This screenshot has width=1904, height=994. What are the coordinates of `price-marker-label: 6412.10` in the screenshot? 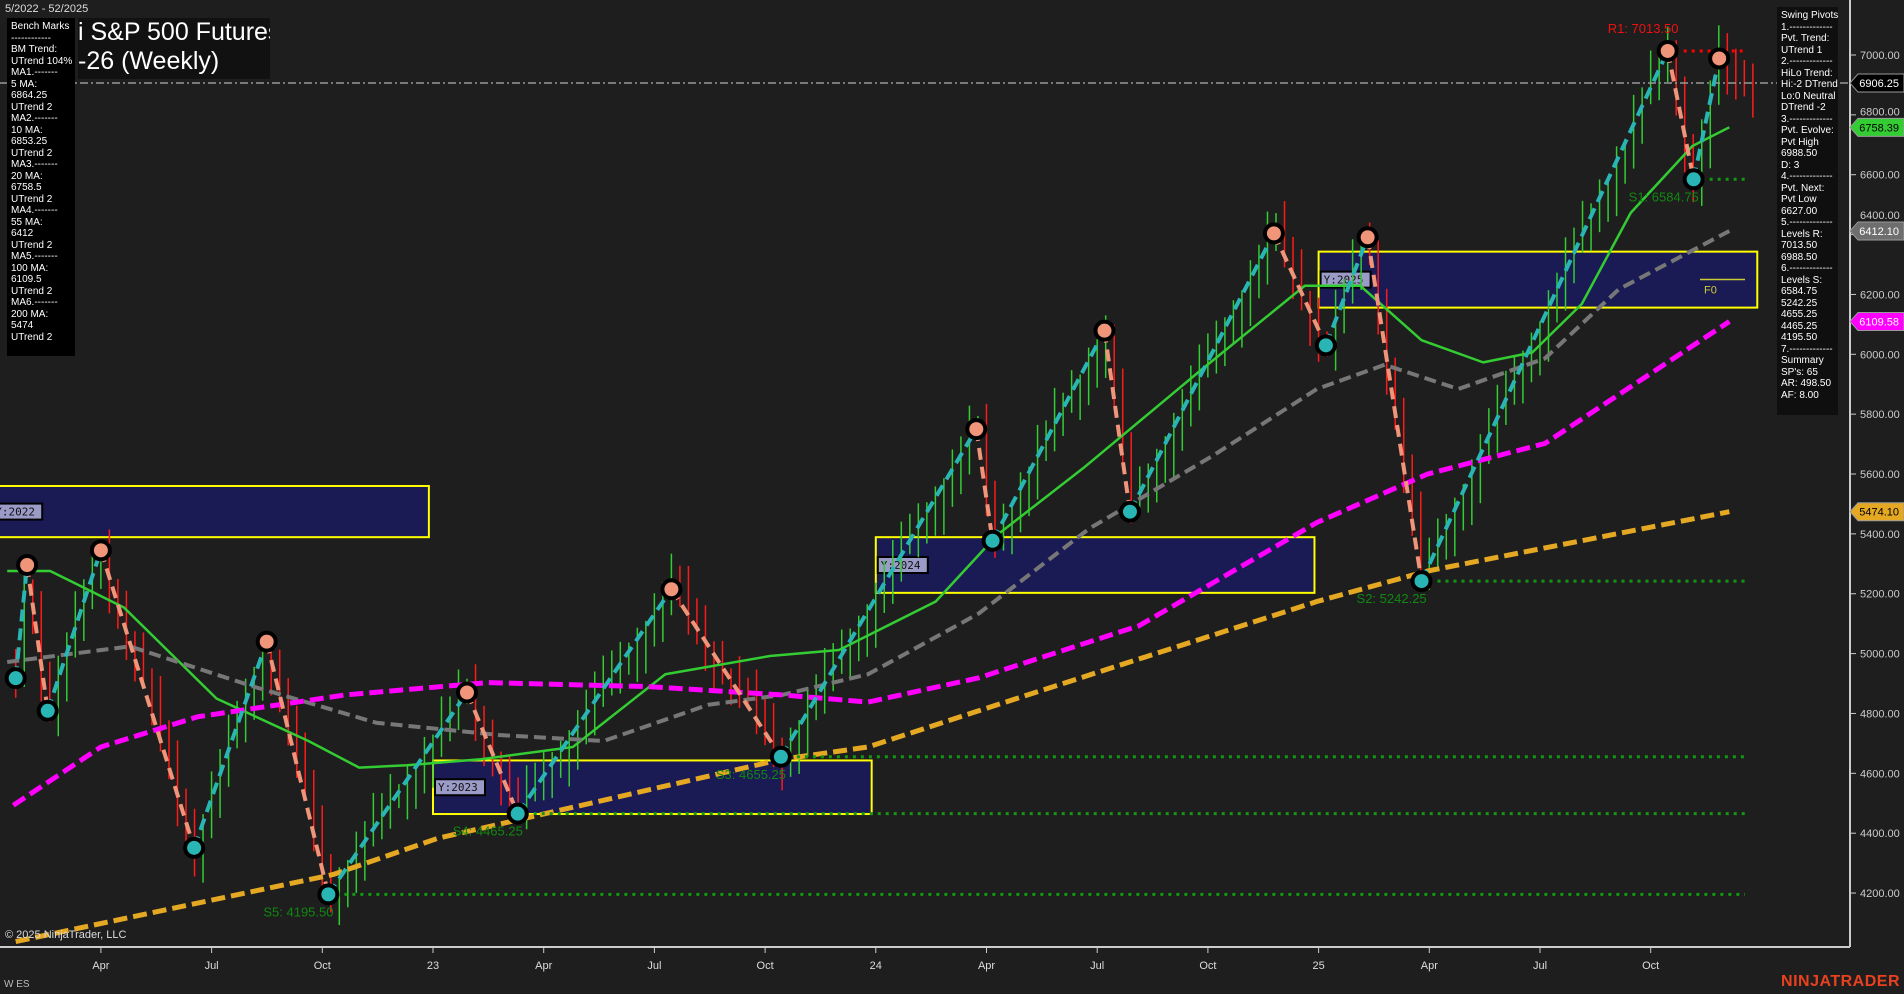 It's located at (1879, 232).